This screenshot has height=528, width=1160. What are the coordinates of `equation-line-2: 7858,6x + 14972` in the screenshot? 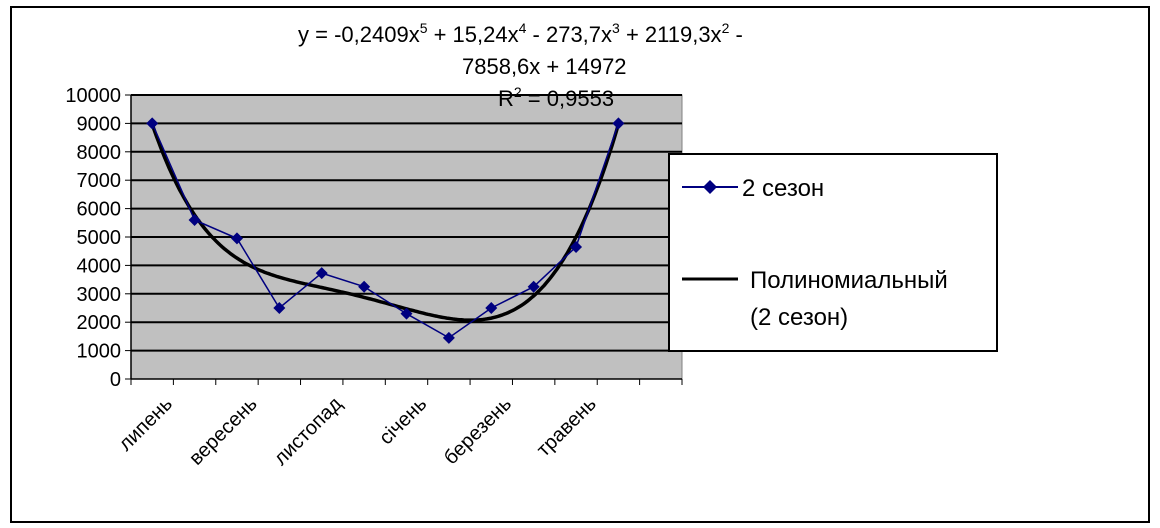 It's located at (544, 66).